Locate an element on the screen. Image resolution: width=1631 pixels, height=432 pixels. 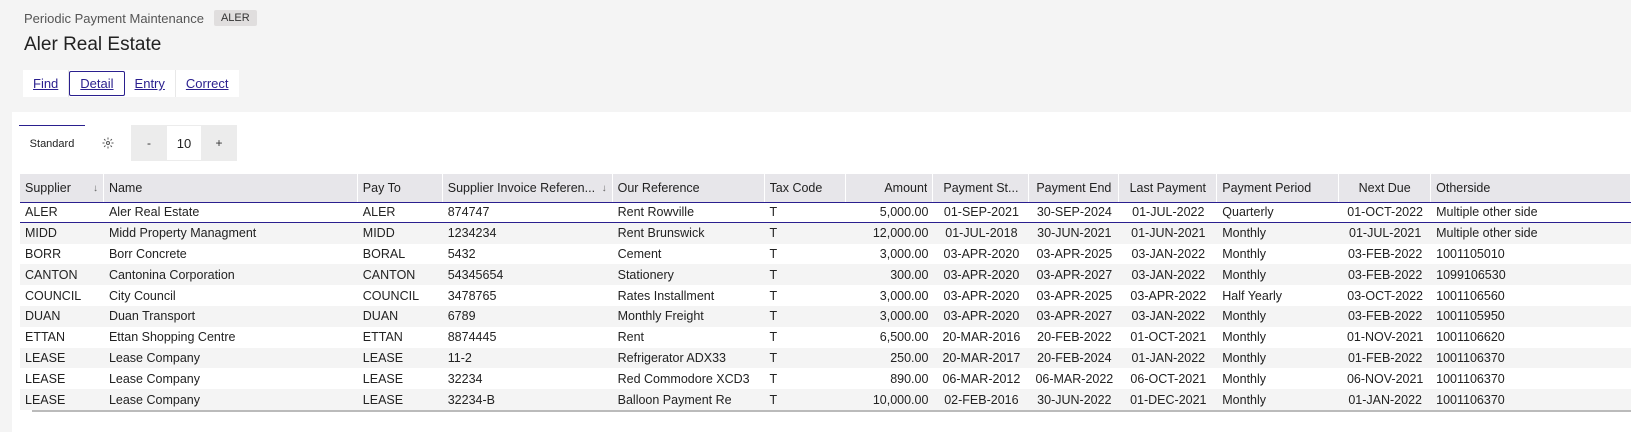
cell-otherside: 1001106560 is located at coordinates (1470, 295).